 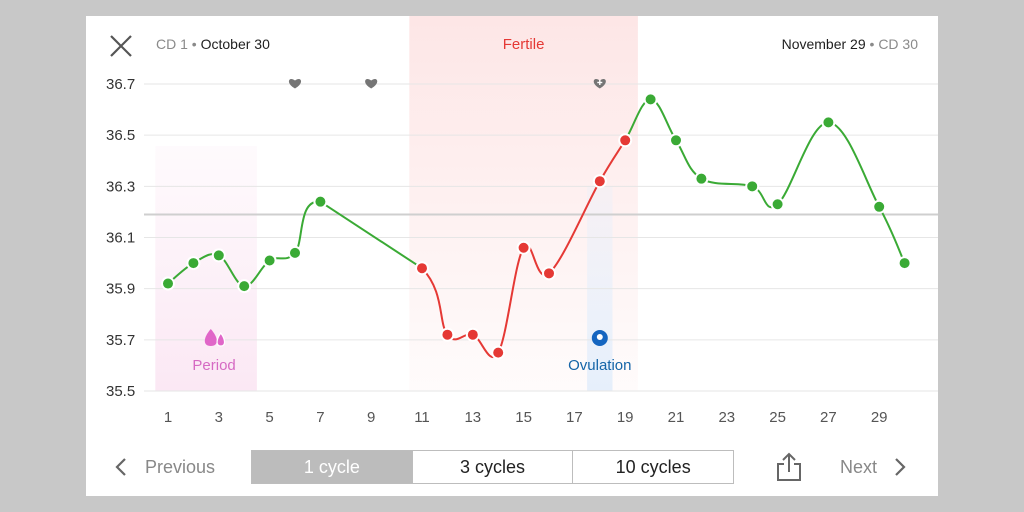 What do you see at coordinates (900, 467) in the screenshot?
I see `chevron-right-icon` at bounding box center [900, 467].